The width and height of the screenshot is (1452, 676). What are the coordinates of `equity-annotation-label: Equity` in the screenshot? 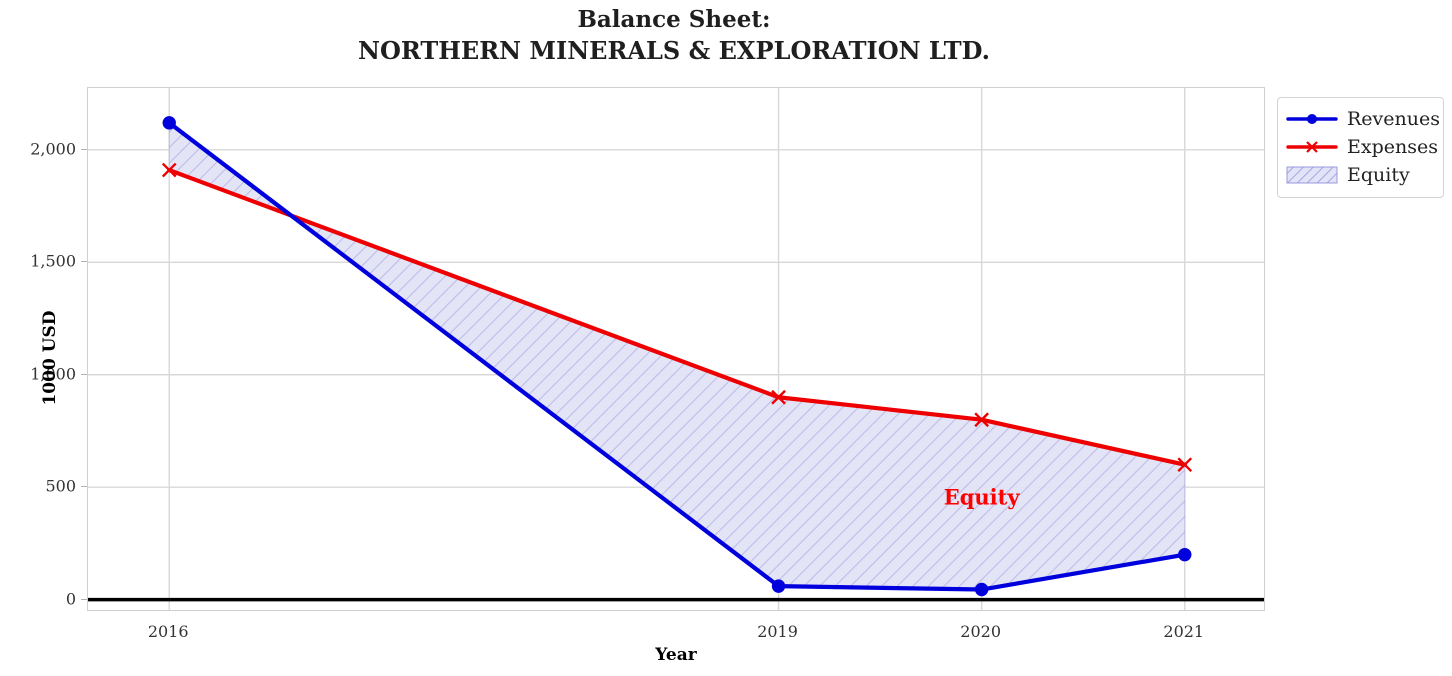 It's located at (981, 497).